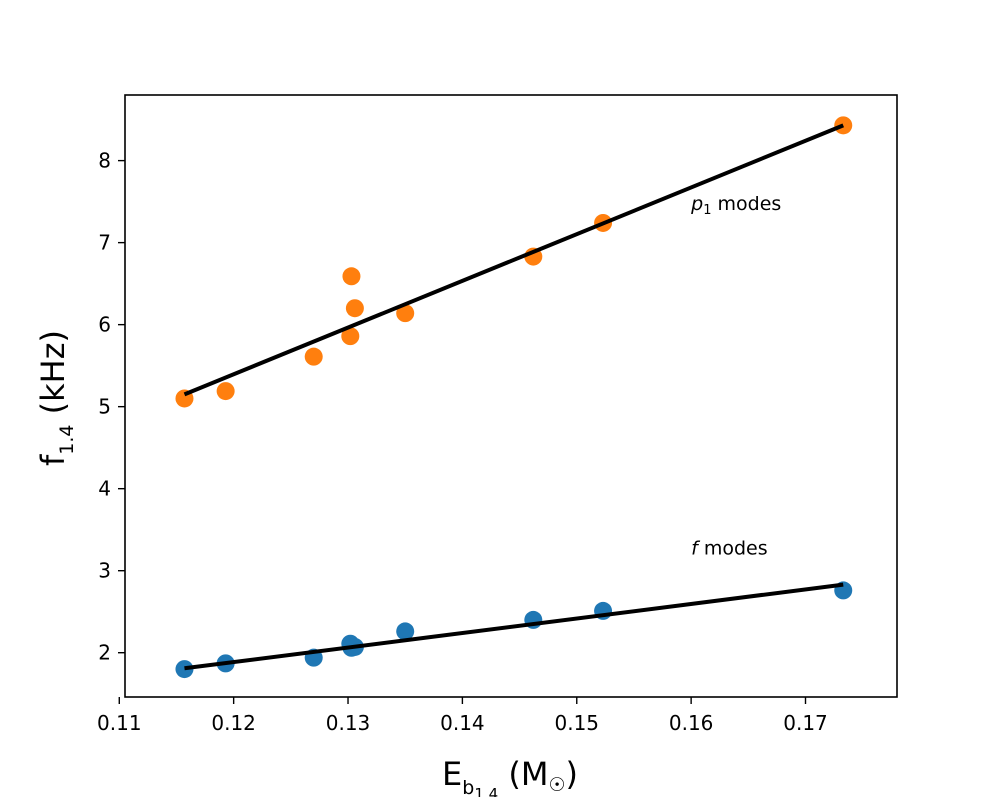 The image size is (996, 797). What do you see at coordinates (104, 325) in the screenshot?
I see `y-tick-label-4: 6` at bounding box center [104, 325].